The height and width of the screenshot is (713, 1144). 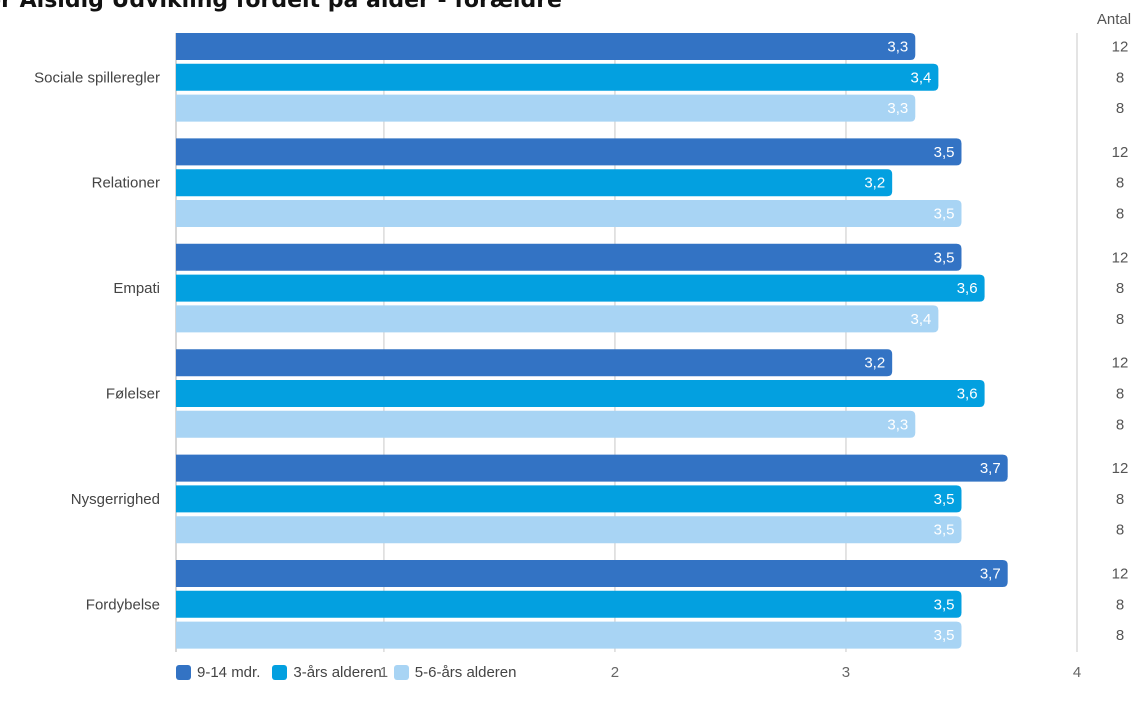 What do you see at coordinates (115, 499) in the screenshot?
I see `category-label: Nysgerrighed` at bounding box center [115, 499].